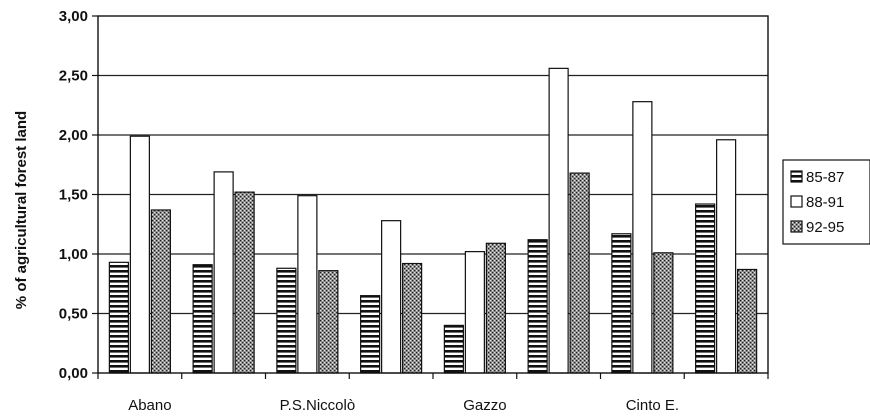 The image size is (870, 418). I want to click on x-category-labels: Abano P.S.Niccolò Gazzo Cinto E., so click(403, 405).